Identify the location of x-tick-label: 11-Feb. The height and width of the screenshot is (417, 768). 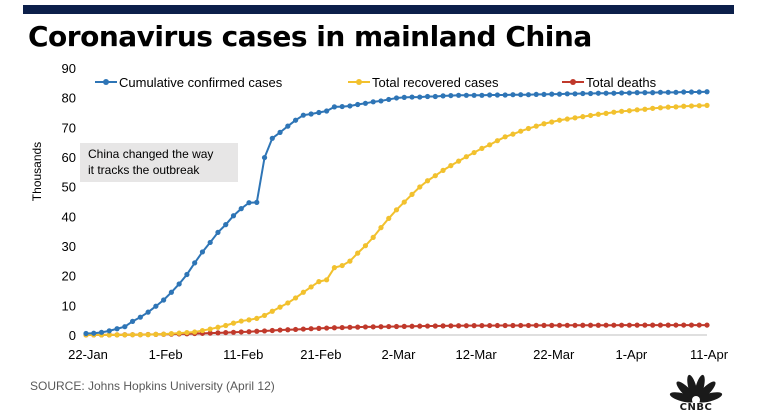
(243, 354).